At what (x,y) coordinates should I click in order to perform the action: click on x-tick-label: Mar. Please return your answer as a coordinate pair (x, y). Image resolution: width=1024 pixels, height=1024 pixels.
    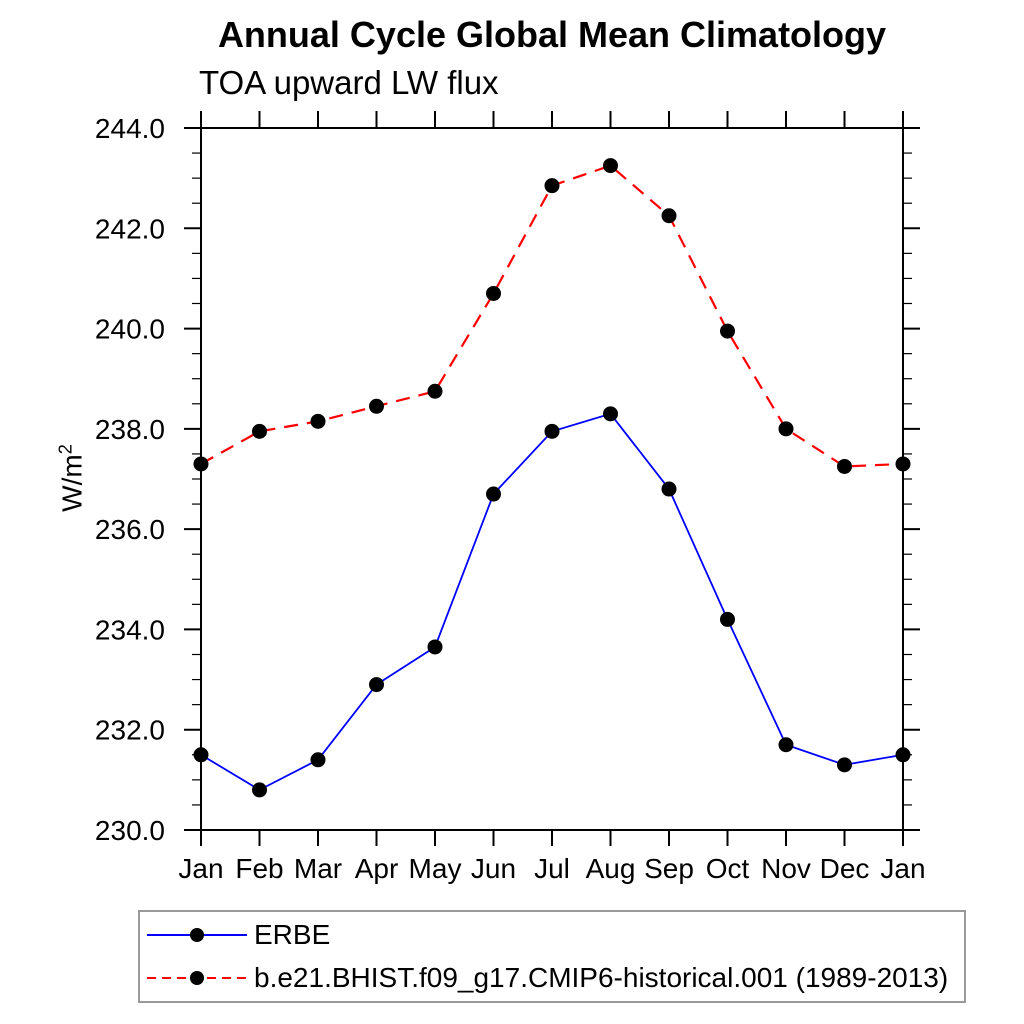
    Looking at the image, I should click on (318, 868).